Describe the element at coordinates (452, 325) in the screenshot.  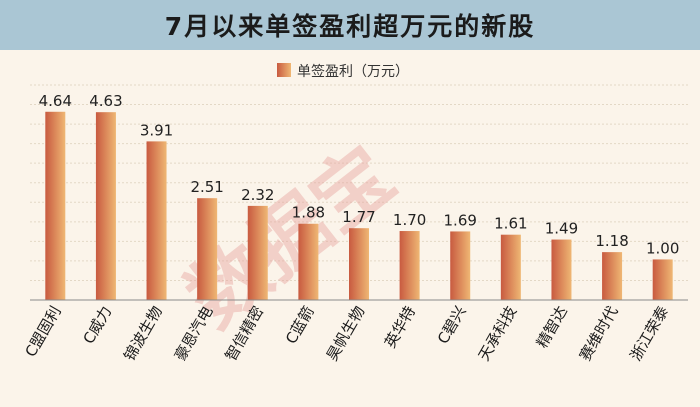
I see `category-label-8: C碧兴` at that location.